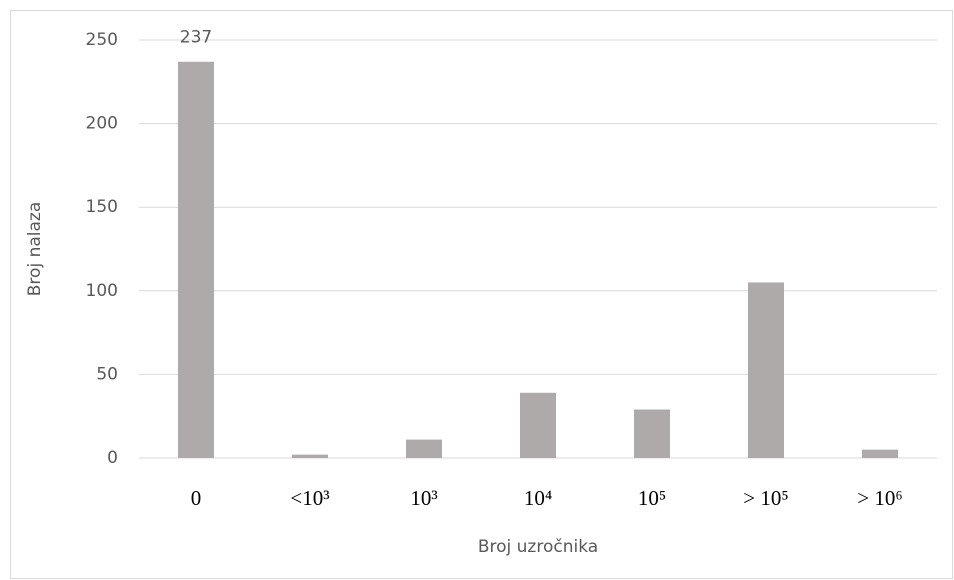 Image resolution: width=954 pixels, height=580 pixels. Describe the element at coordinates (423, 498) in the screenshot. I see `x-tick-label: 10³` at that location.